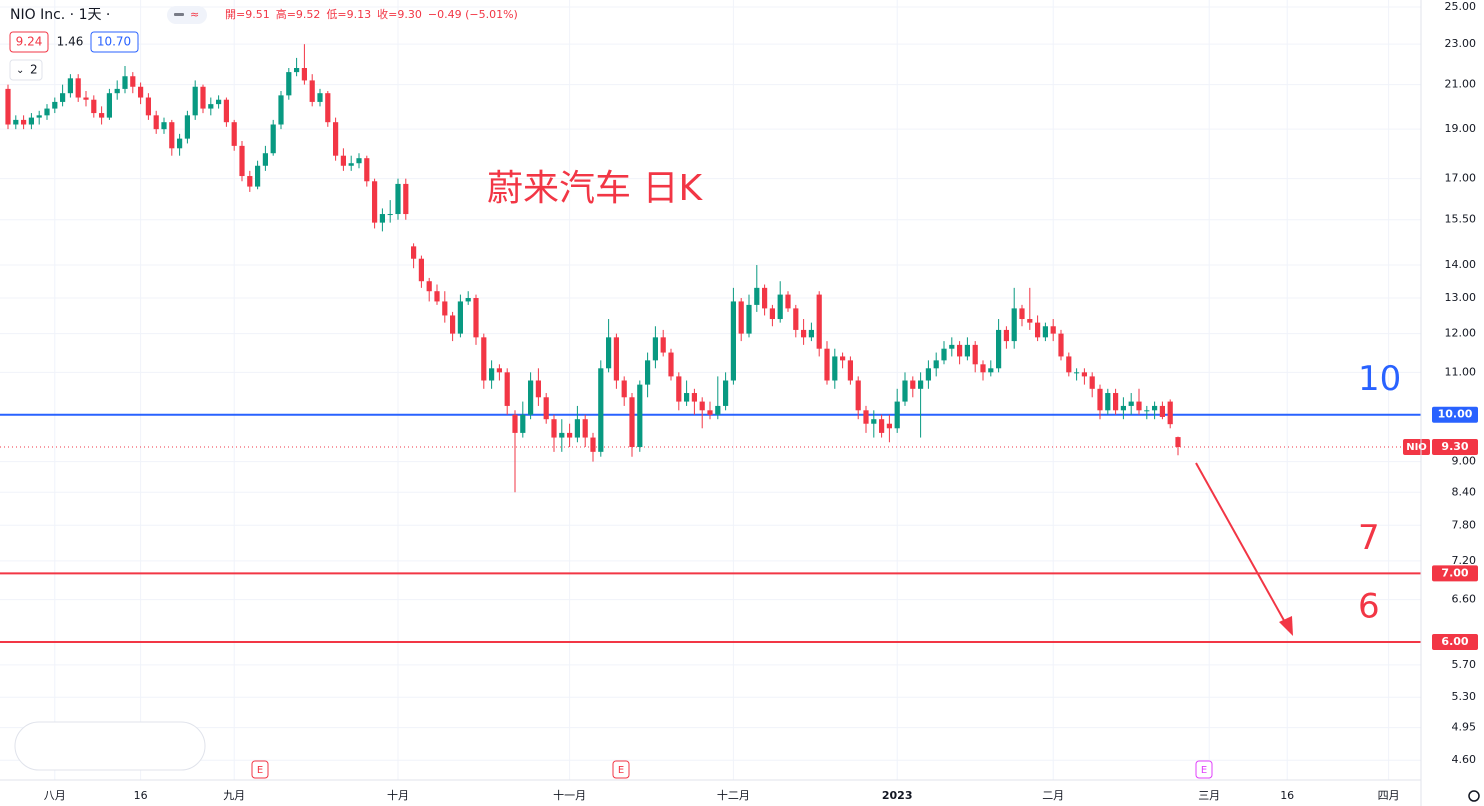  I want to click on y-tick-label: 4.95, so click(1464, 727).